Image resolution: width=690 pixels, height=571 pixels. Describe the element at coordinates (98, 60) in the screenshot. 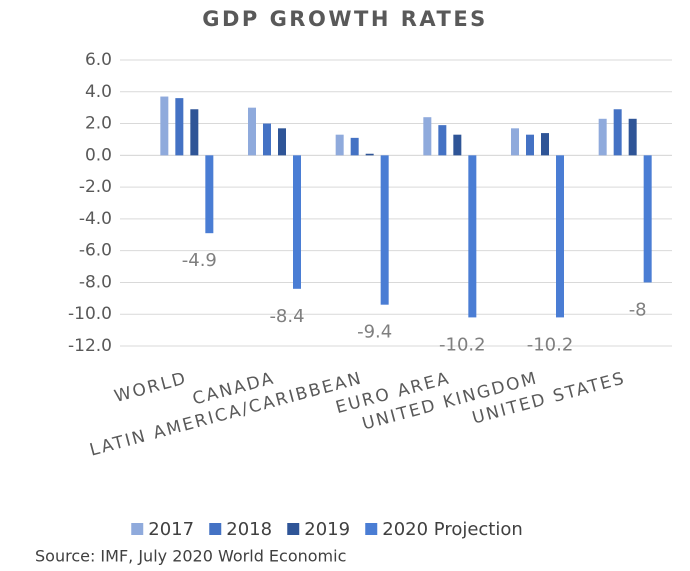

I see `y-tick-label: 6.0` at that location.